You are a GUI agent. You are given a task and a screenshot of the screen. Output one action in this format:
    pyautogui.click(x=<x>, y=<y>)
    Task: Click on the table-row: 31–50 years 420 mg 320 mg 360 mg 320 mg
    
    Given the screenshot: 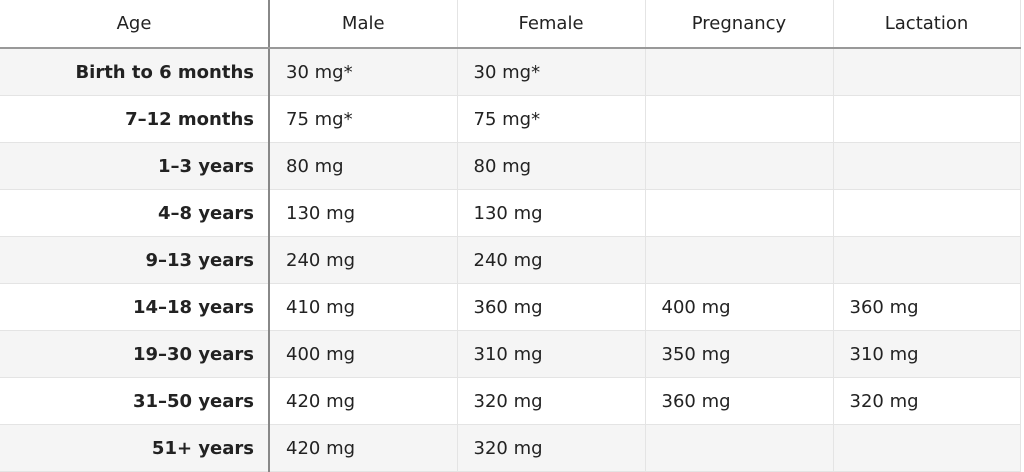 What is the action you would take?
    pyautogui.click(x=510, y=401)
    